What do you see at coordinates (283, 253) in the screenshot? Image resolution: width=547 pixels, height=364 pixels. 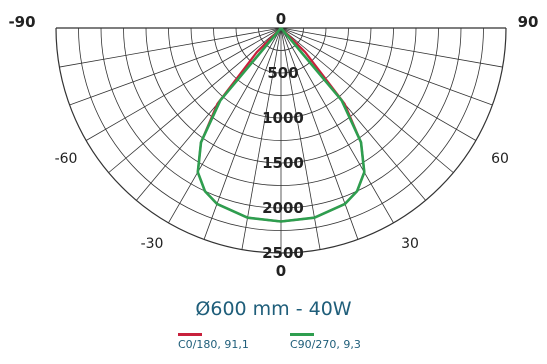 I see `radial-tick-label: 2500` at bounding box center [283, 253].